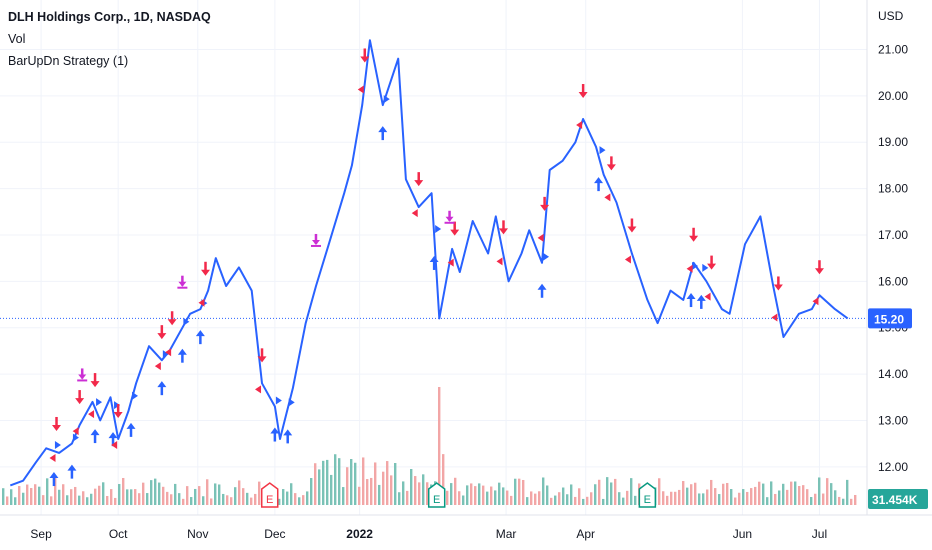 This screenshot has width=932, height=550. What do you see at coordinates (893, 374) in the screenshot?
I see `price-tick-label: 14.00` at bounding box center [893, 374].